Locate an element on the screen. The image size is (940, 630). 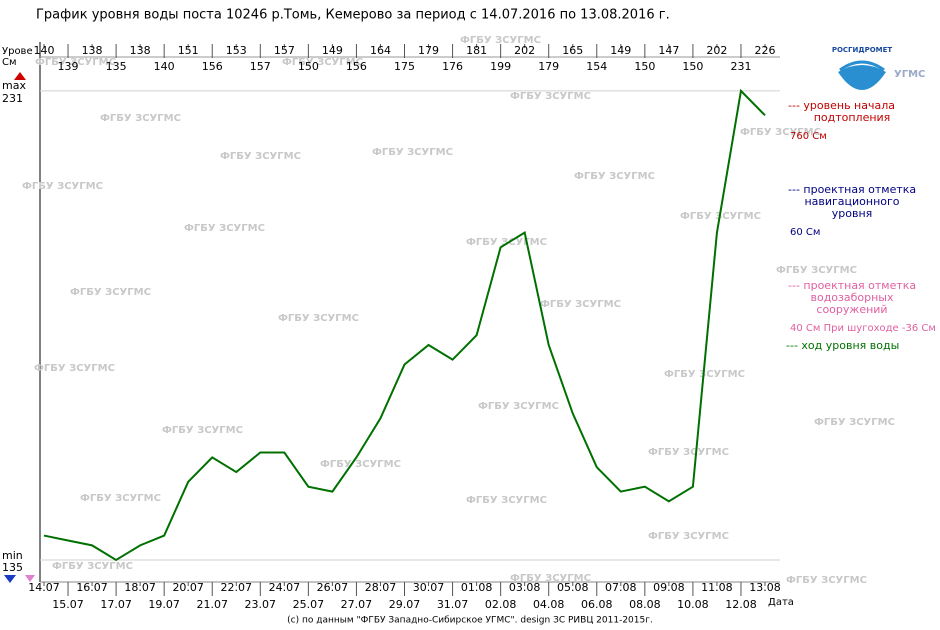
value-label: 226 is located at coordinates (765, 50).